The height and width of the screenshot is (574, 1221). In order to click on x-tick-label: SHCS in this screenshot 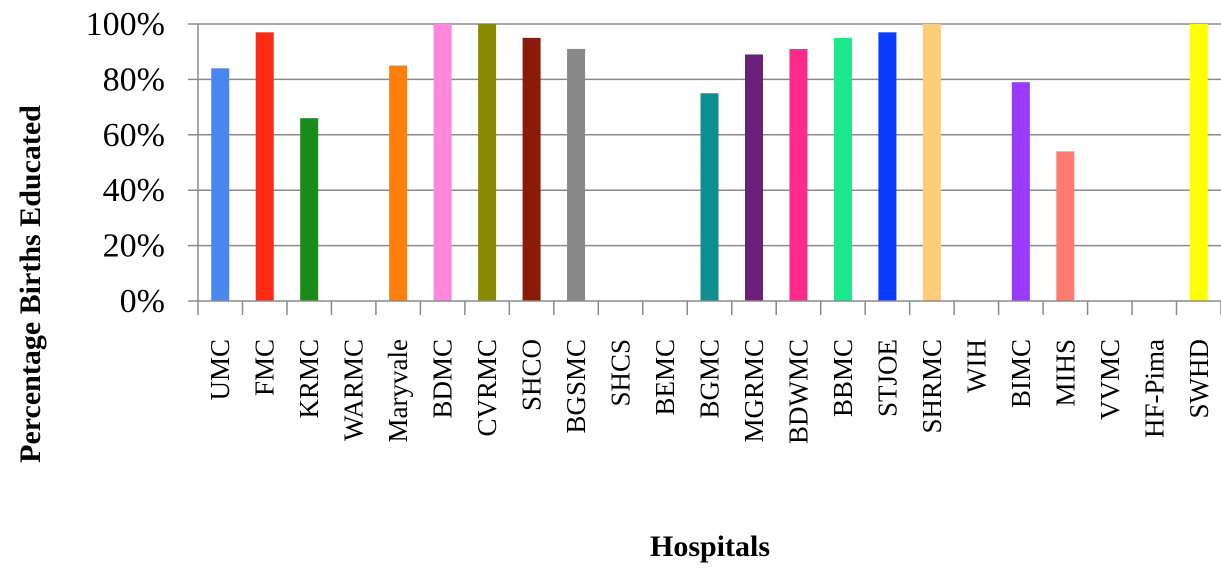, I will do `click(621, 373)`.